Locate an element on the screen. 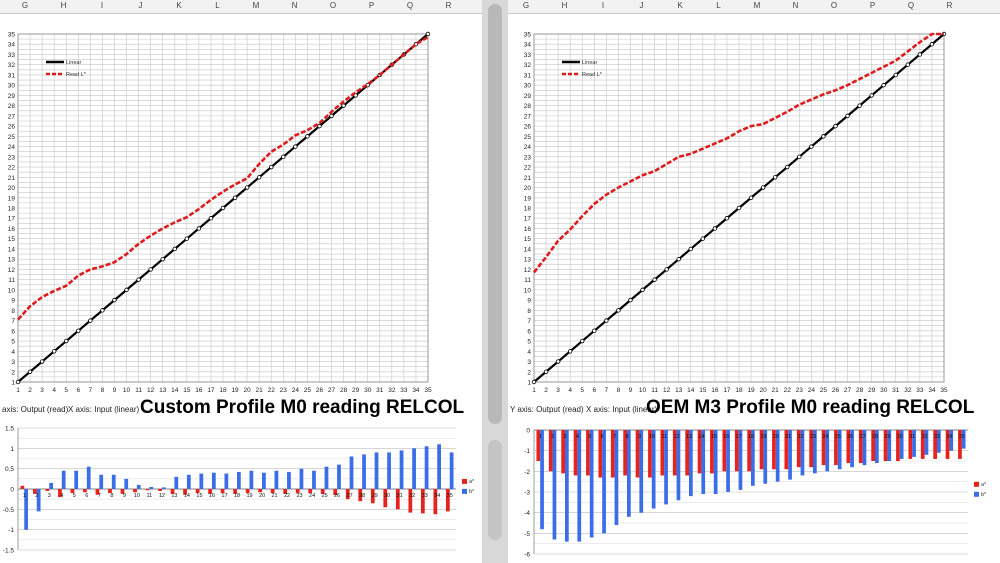  left-caption-x-axis: X axis: Input (linear) is located at coordinates (104, 409).